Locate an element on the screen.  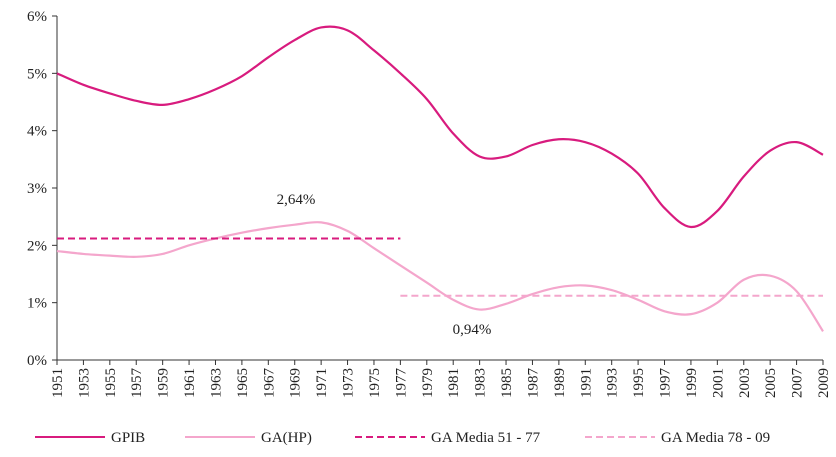
x-tick-label: 1971 is located at coordinates (322, 383).